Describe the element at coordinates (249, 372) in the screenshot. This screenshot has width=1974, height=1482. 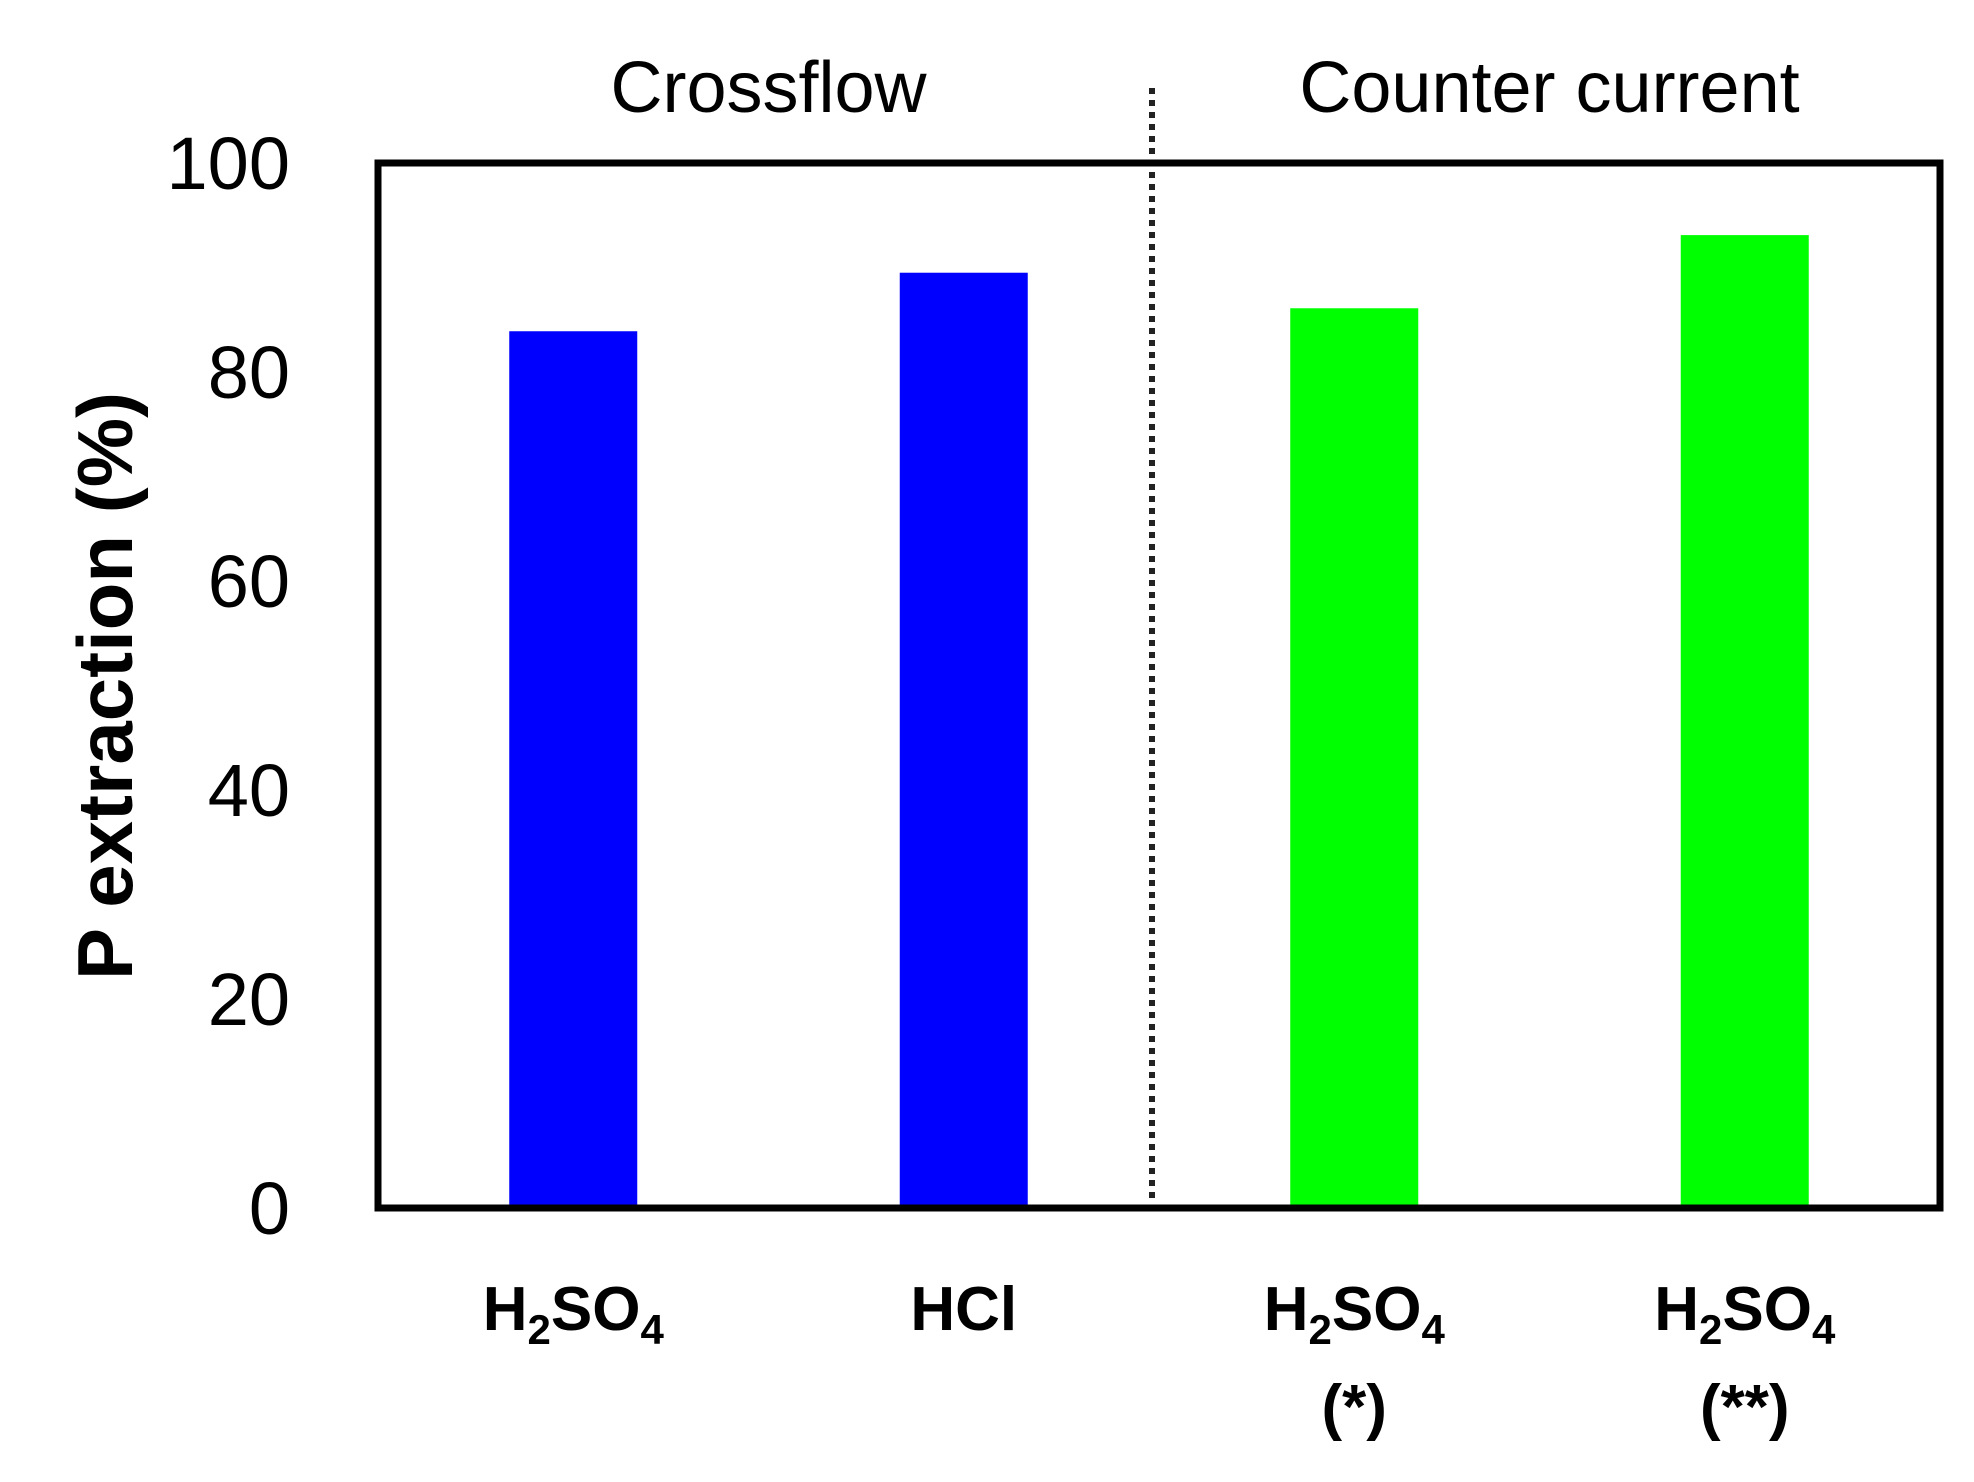
I see `y-tick-label: 80` at that location.